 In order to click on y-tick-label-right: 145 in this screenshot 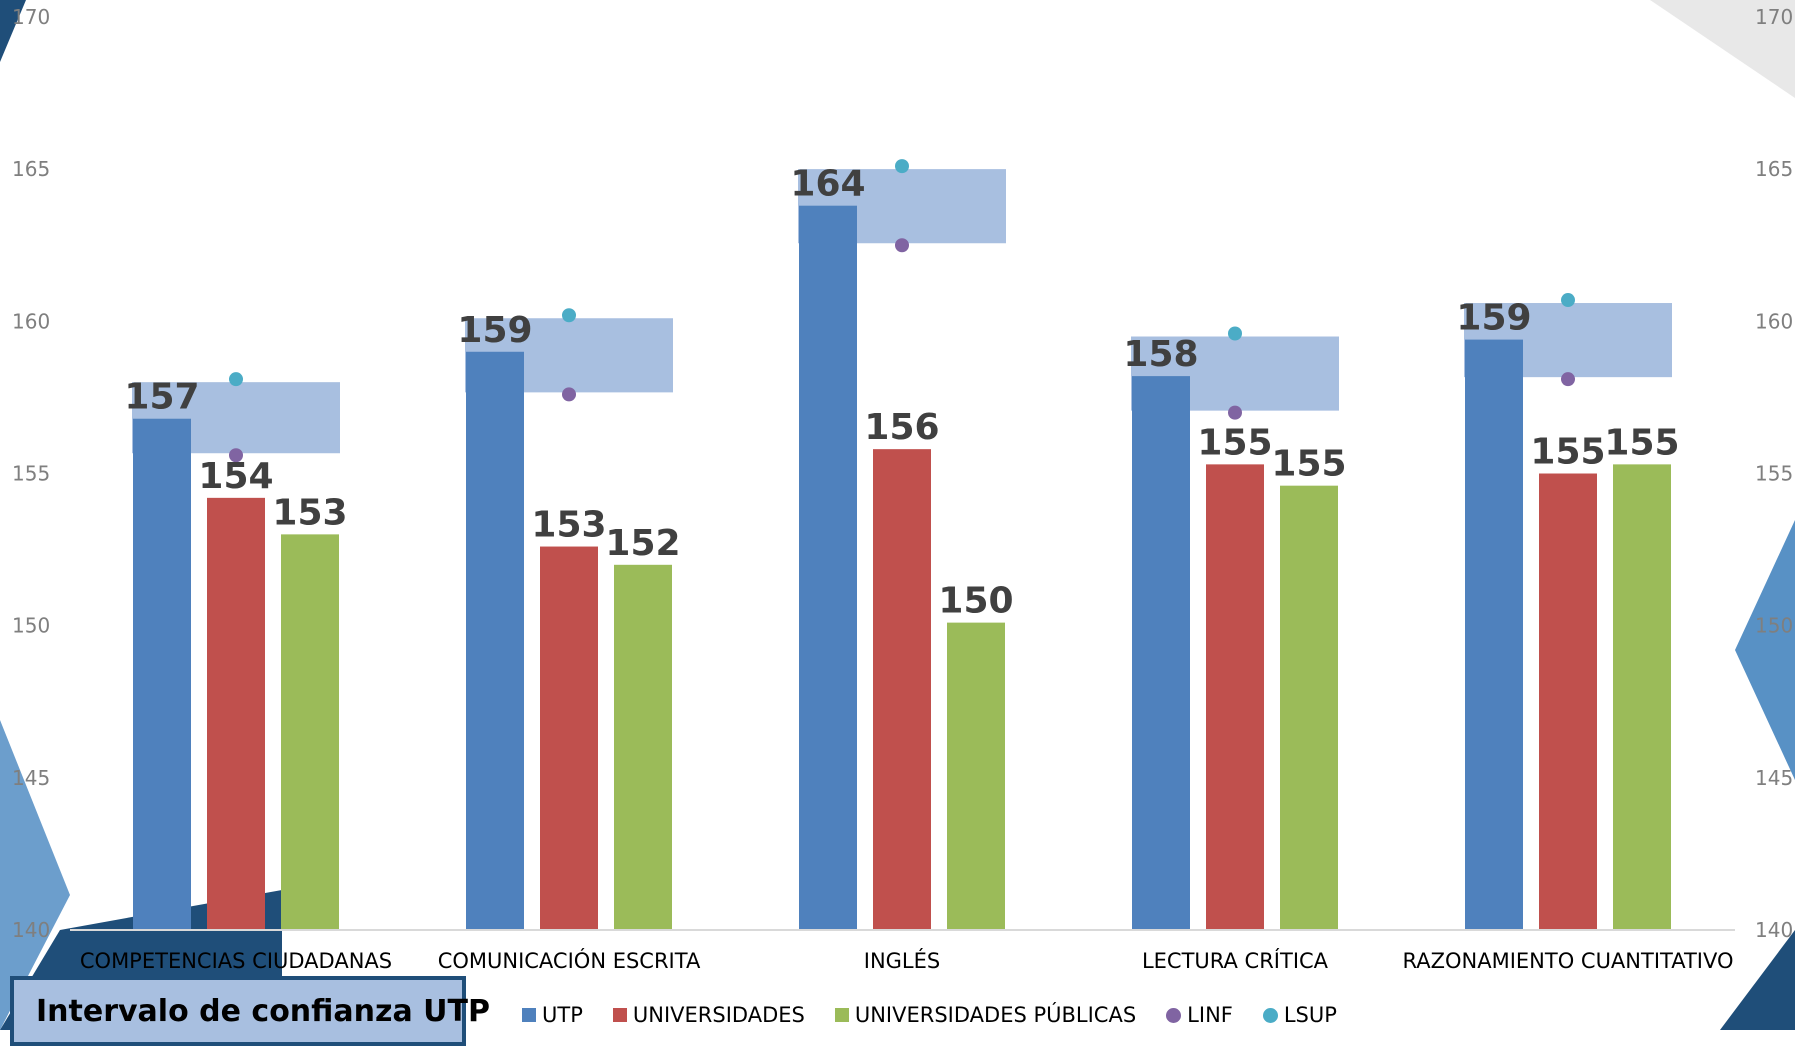, I will do `click(1774, 778)`.